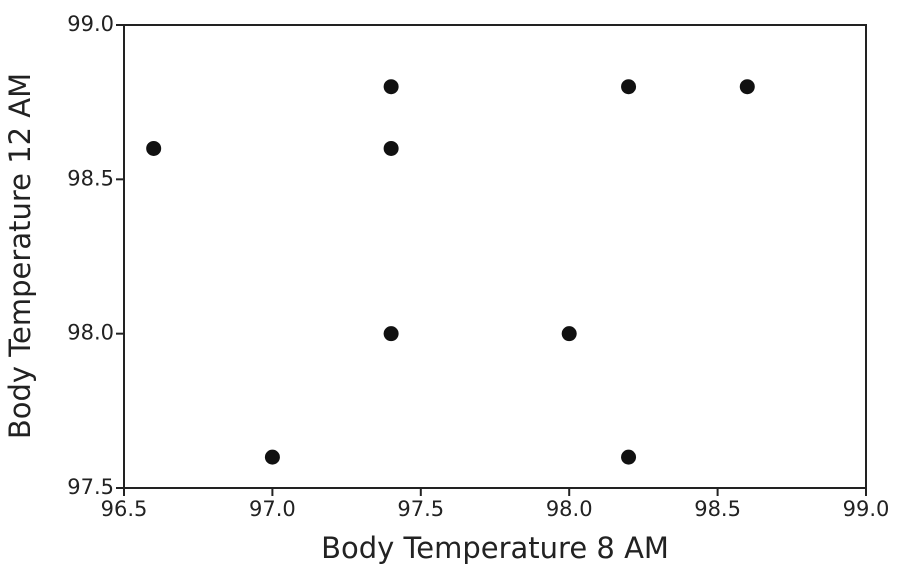 This screenshot has width=901, height=574. What do you see at coordinates (420, 509) in the screenshot?
I see `x-tick-label: 97.5` at bounding box center [420, 509].